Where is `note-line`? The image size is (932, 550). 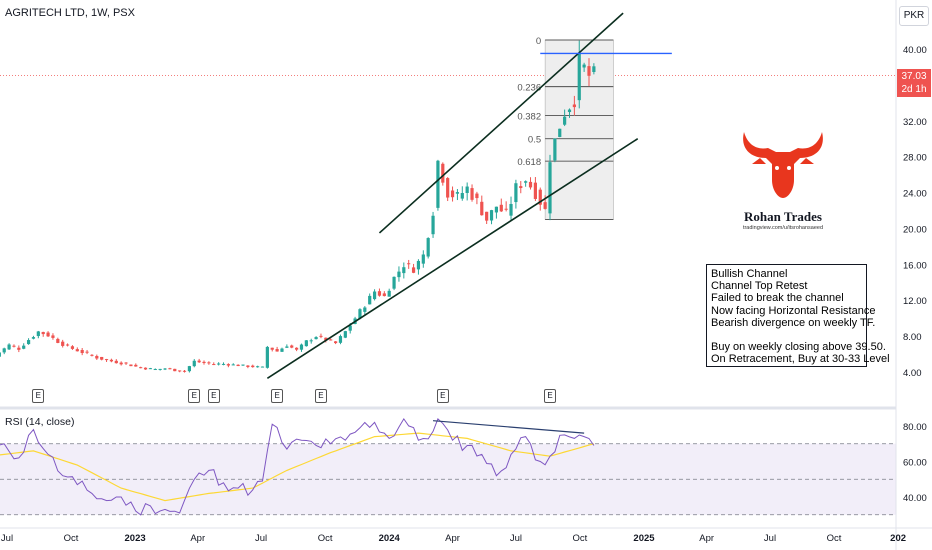
note-line is located at coordinates (786, 335).